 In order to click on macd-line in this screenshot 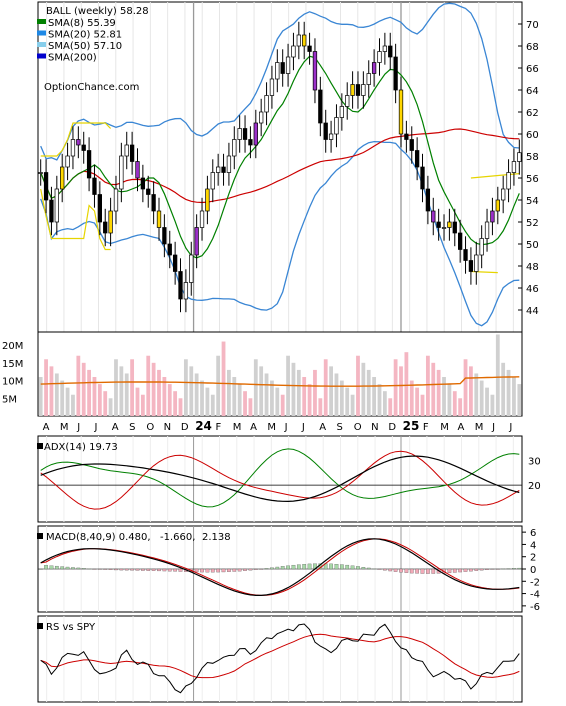, I will do `click(280, 567)`.